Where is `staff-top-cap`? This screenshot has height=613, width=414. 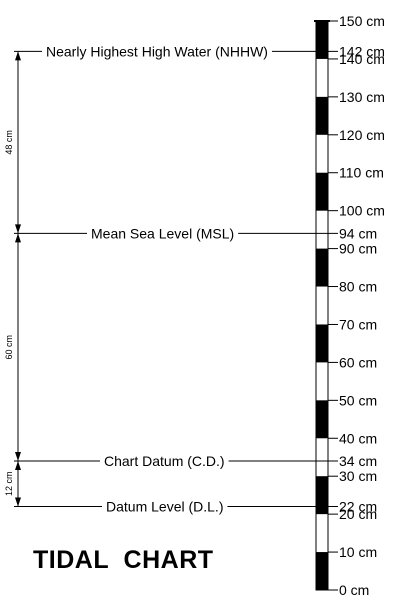 staff-top-cap is located at coordinates (322, 21).